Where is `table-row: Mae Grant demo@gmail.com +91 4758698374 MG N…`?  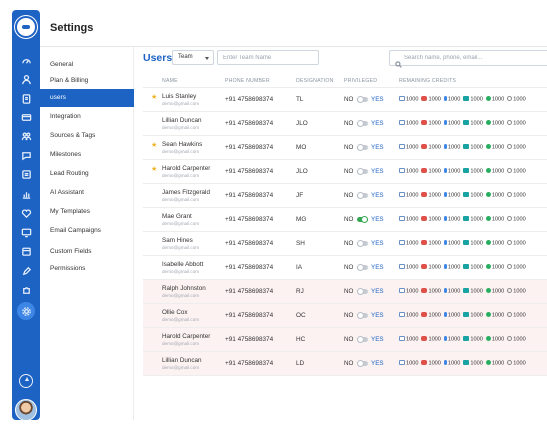 table-row: Mae Grant demo@gmail.com +91 4758698374 MG N… is located at coordinates (345, 220).